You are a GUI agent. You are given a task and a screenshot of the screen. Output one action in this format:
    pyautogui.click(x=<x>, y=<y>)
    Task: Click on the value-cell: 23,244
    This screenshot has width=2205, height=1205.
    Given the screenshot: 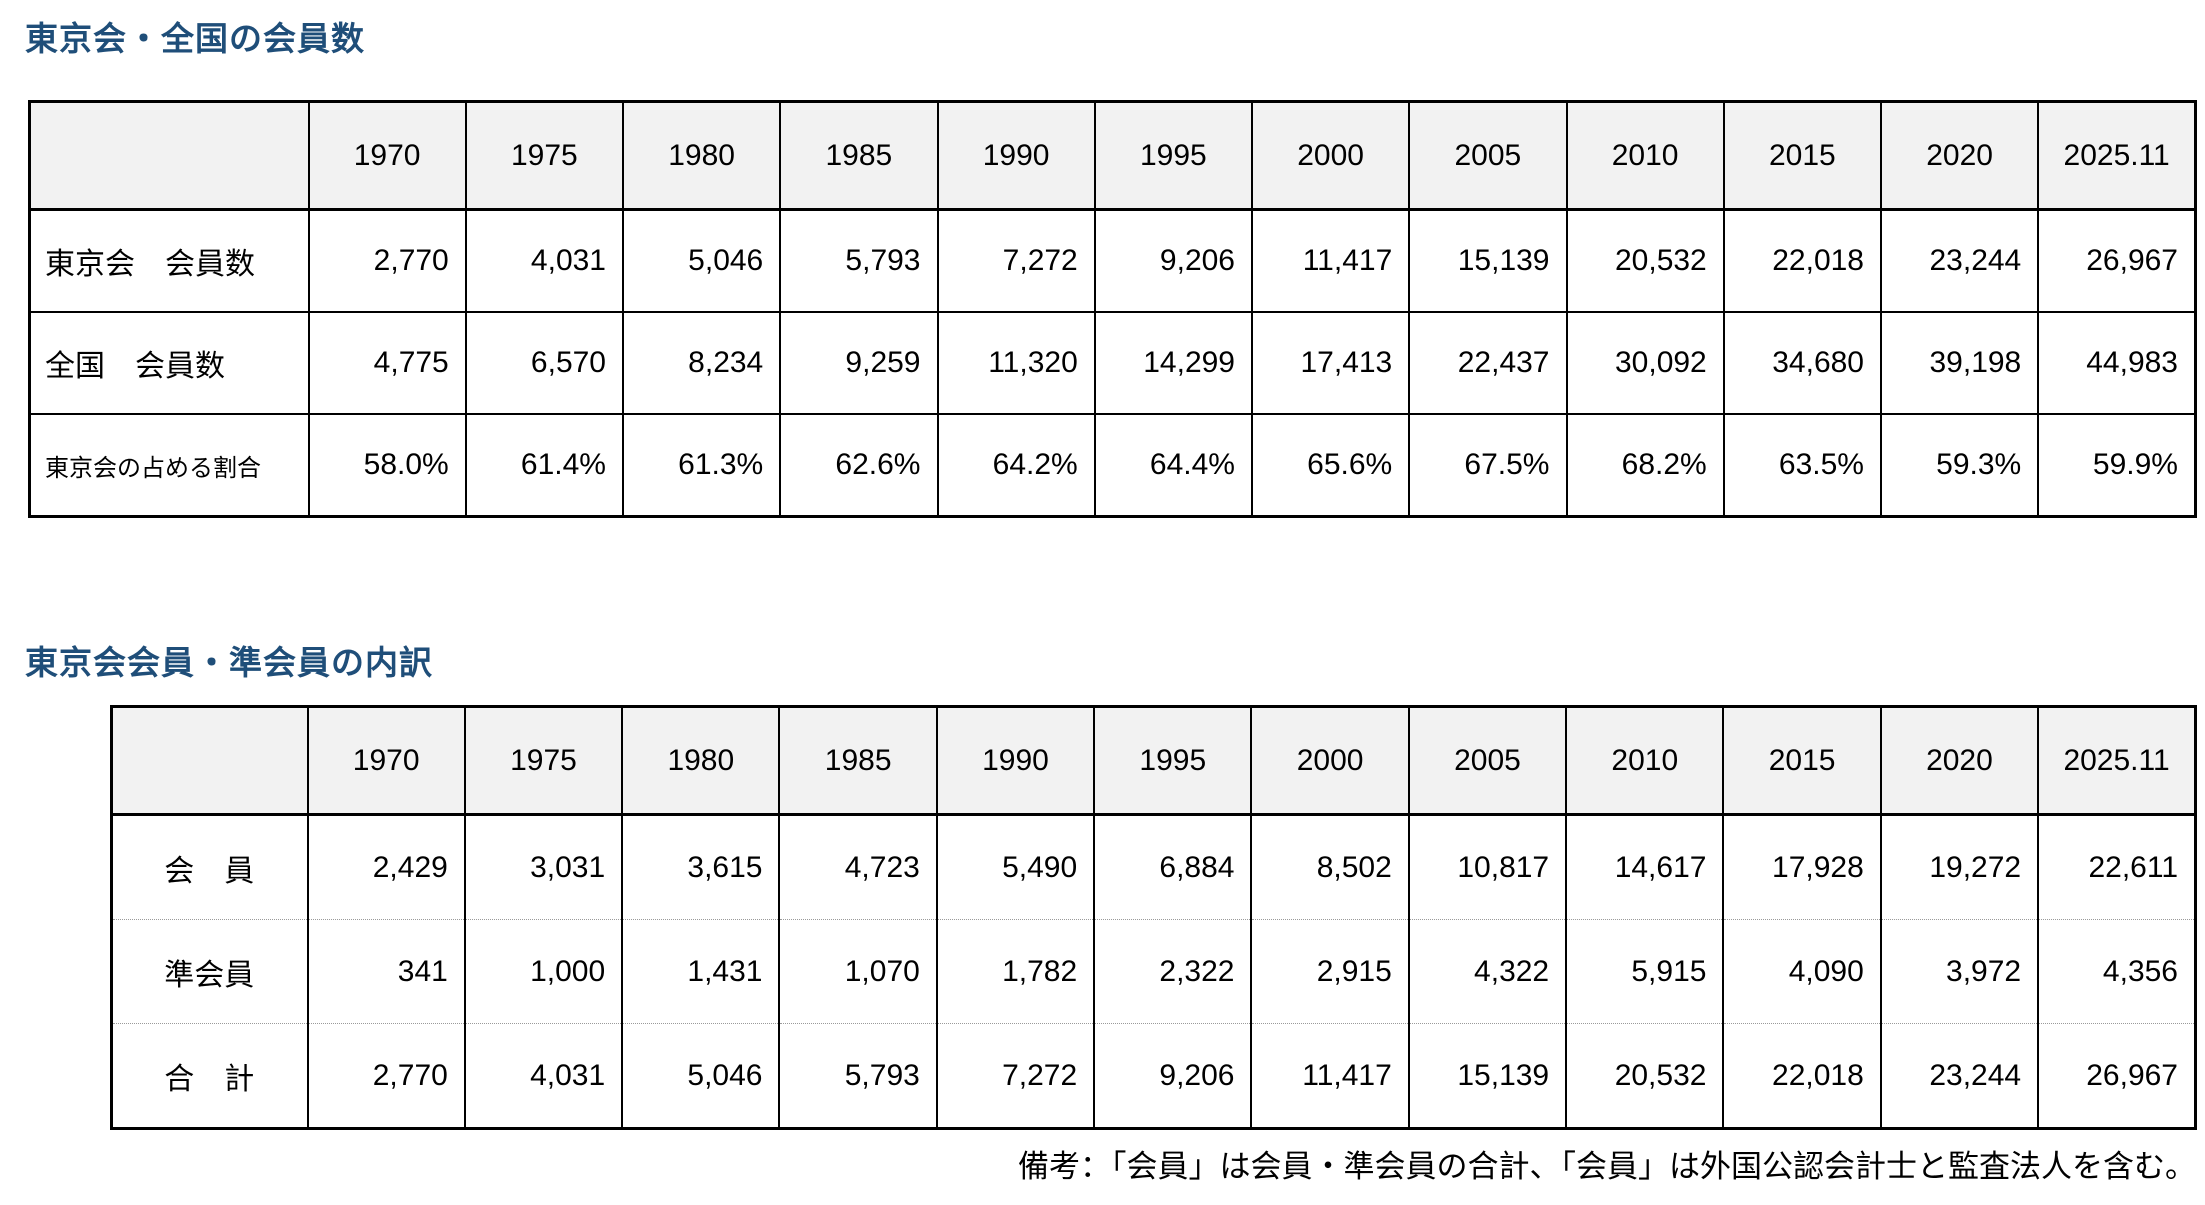 What is the action you would take?
    pyautogui.click(x=1959, y=1076)
    